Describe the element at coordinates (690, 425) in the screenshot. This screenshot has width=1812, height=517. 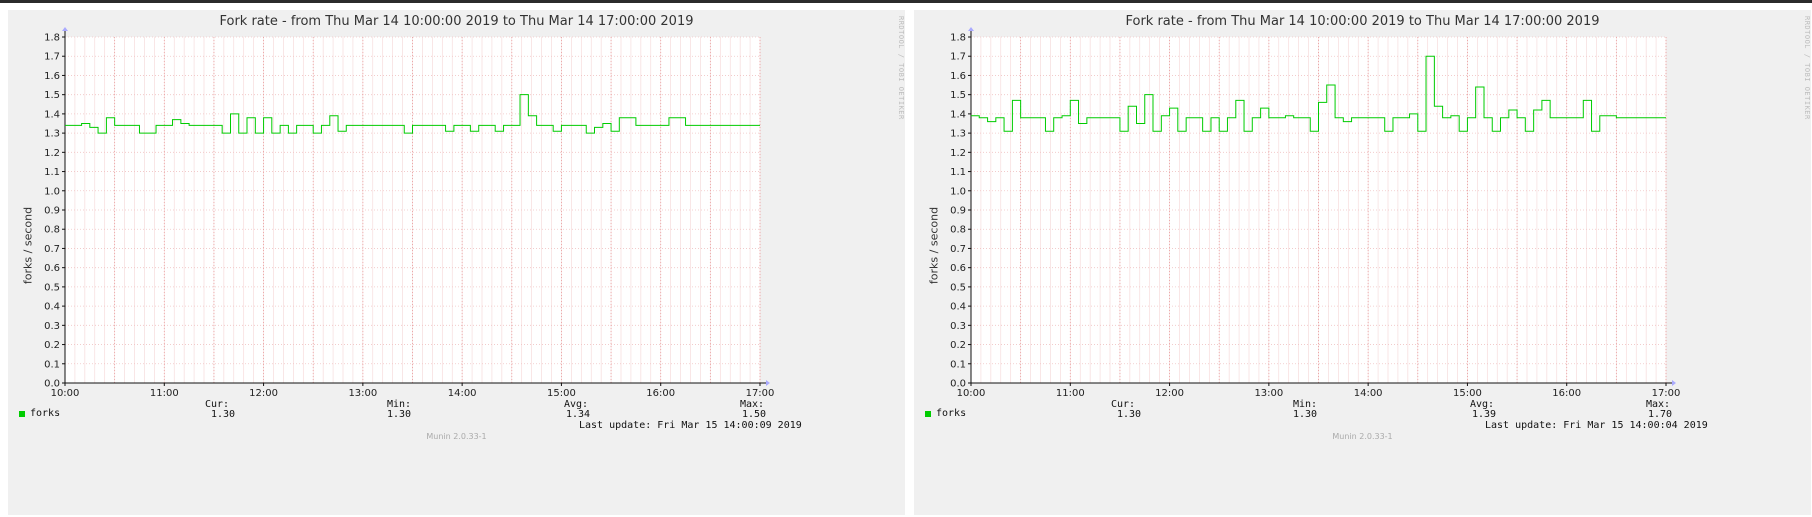
I see `last-update: Last update: Fri Mar 15 14:00:09 2019` at that location.